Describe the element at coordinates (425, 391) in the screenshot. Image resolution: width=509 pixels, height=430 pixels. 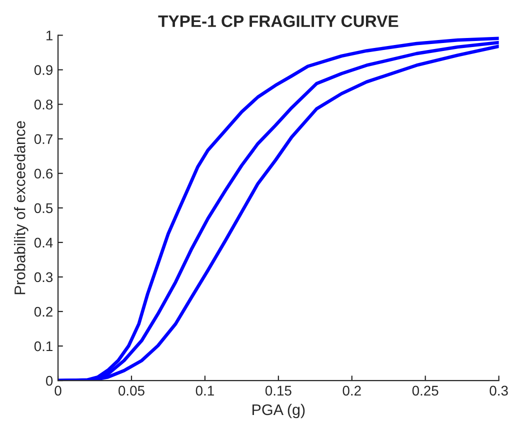
I see `x-tick-label: 0.25` at that location.